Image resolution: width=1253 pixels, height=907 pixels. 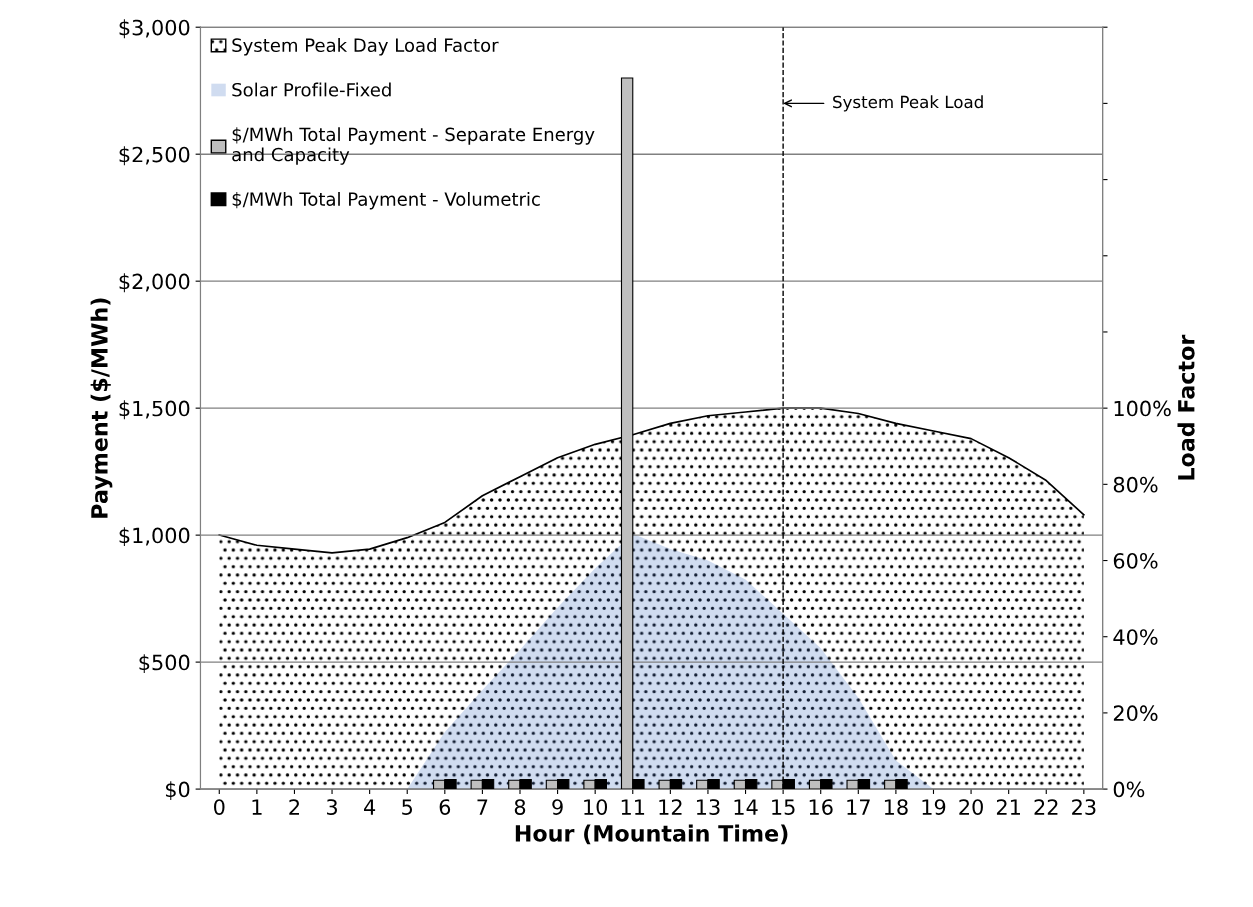 What do you see at coordinates (311, 89) in the screenshot?
I see `legend-label: Solar Profile-Fixed` at bounding box center [311, 89].